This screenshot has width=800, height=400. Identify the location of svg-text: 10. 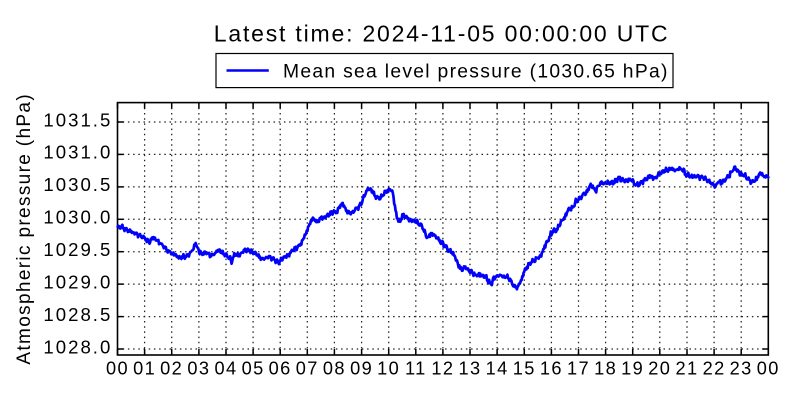
(388, 369).